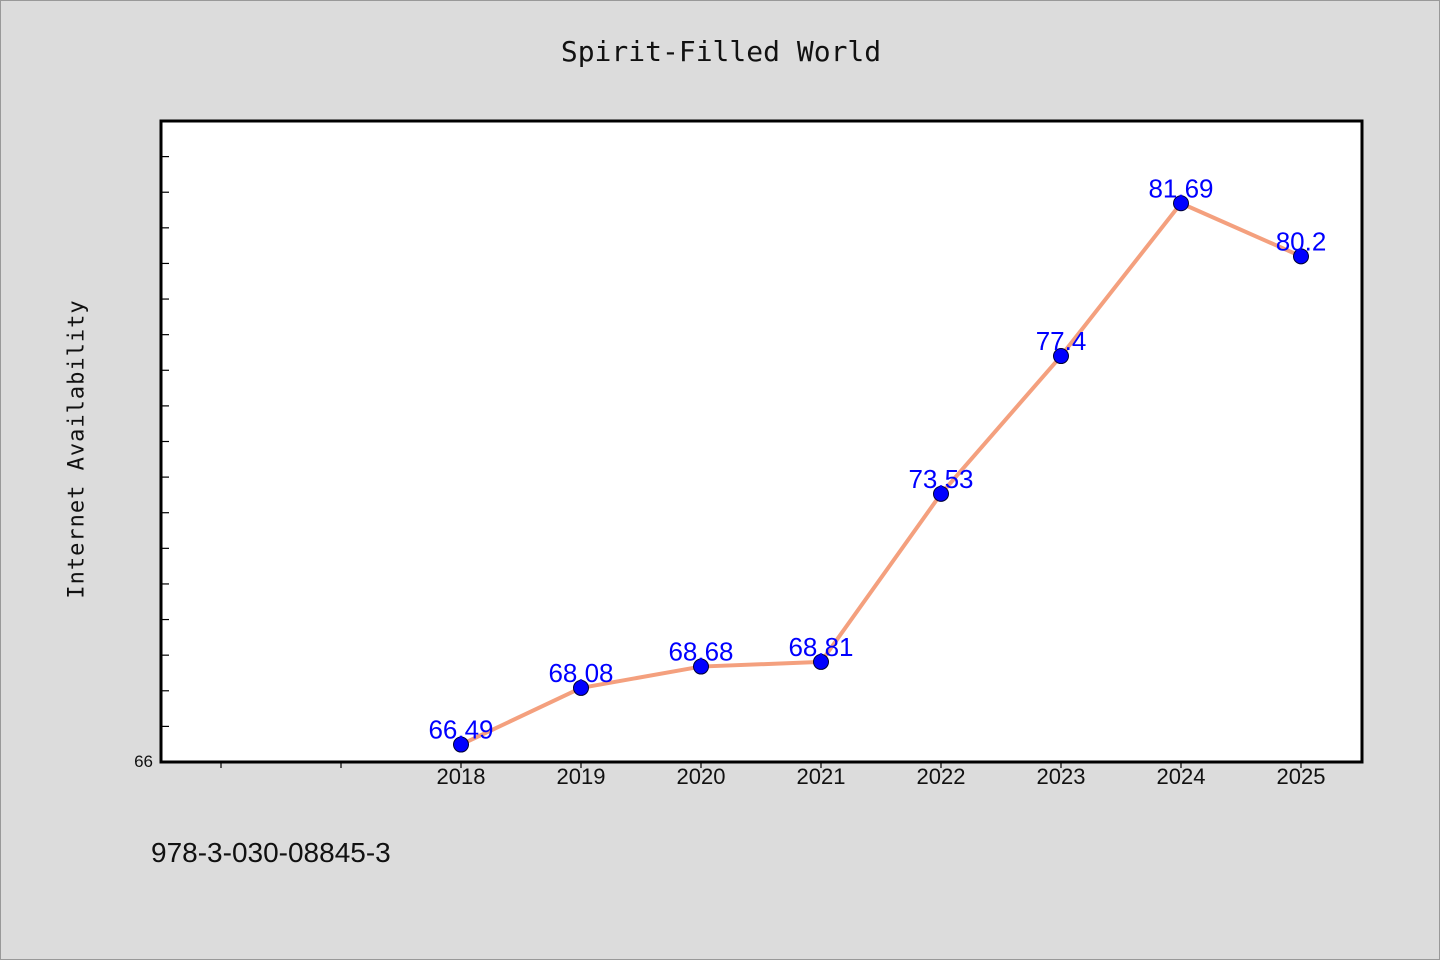 The width and height of the screenshot is (1440, 960). Describe the element at coordinates (580, 673) in the screenshot. I see `data-label: 68.08` at that location.